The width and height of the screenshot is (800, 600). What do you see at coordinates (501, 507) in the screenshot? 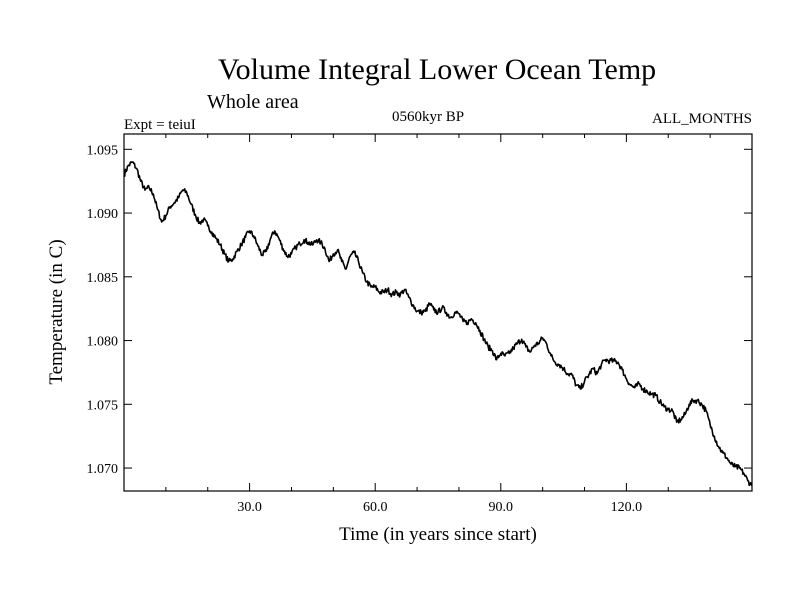
I see `x-tick-label: 90.0` at bounding box center [501, 507].